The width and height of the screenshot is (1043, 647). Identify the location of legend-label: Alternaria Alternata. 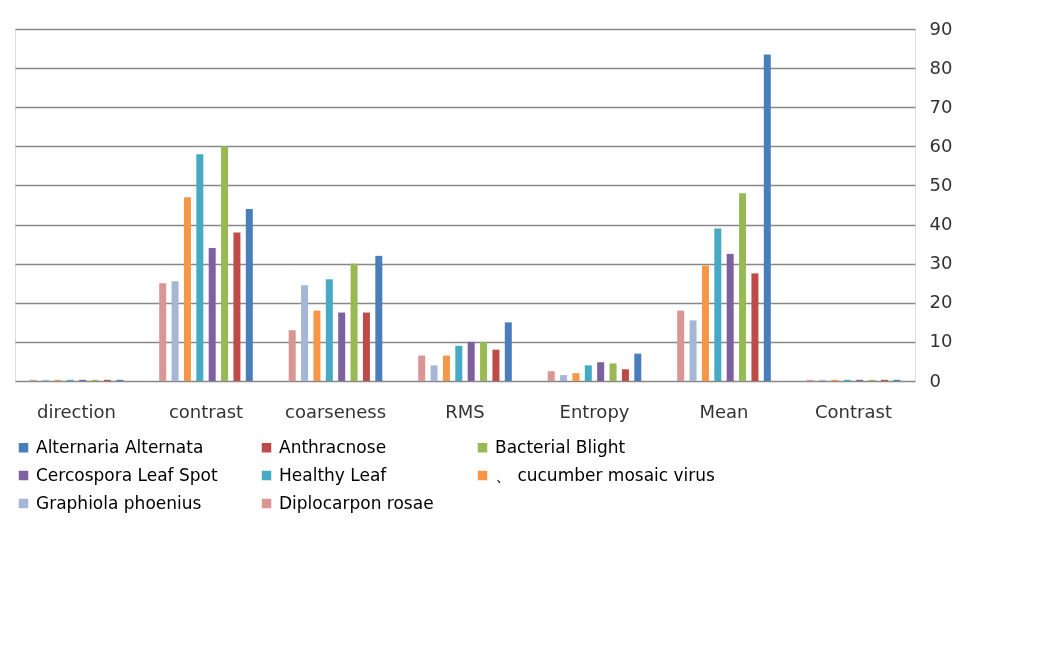
(120, 446).